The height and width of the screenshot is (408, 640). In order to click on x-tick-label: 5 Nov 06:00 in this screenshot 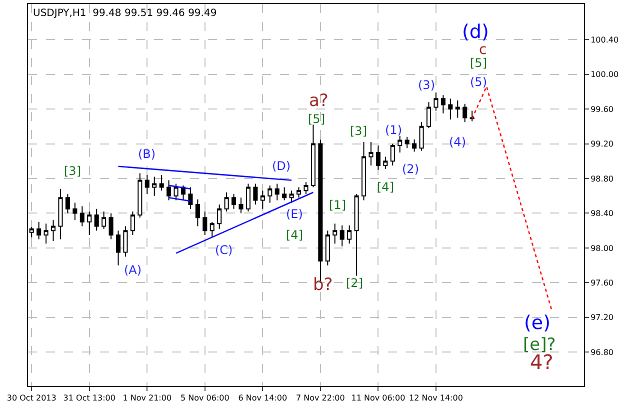, I will do `click(205, 398)`.